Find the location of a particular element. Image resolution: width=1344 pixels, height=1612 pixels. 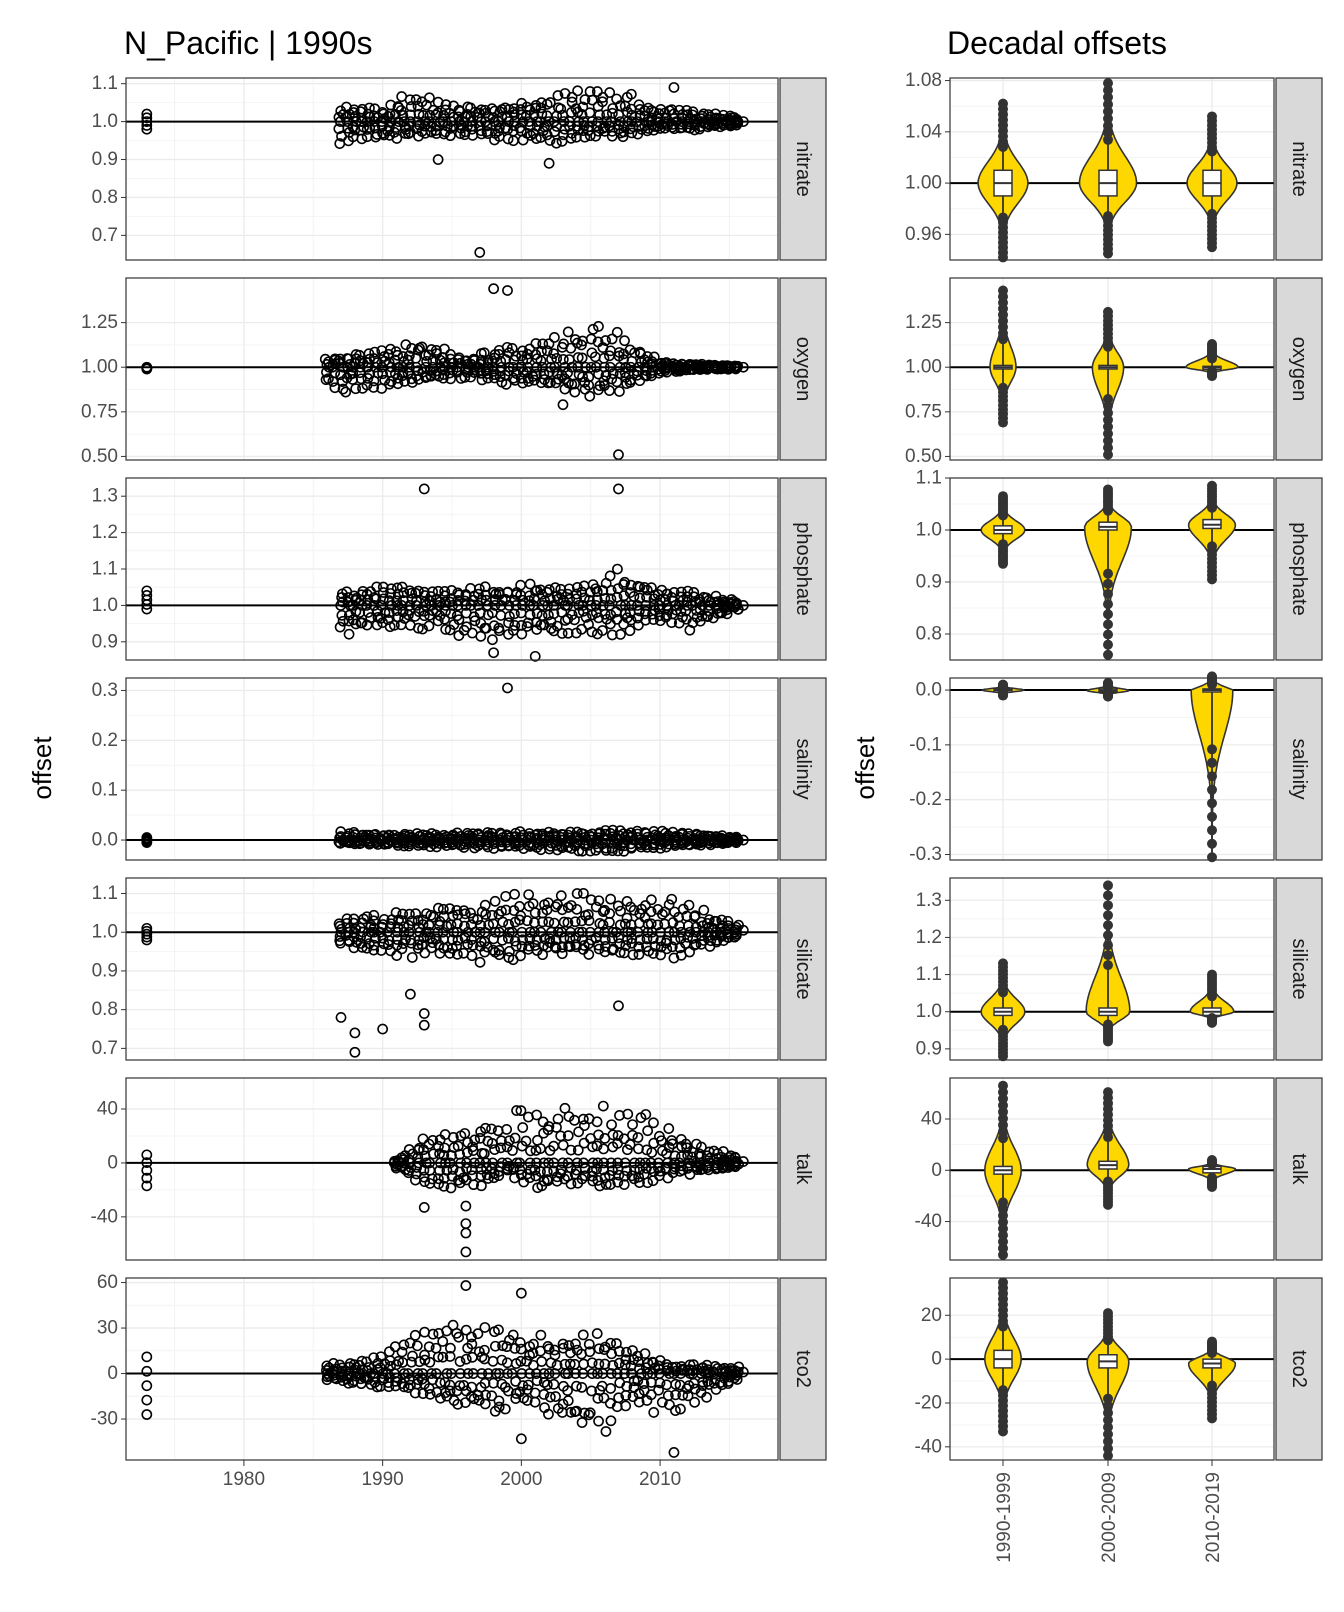

right-salinity-outlier-dots is located at coordinates (1108, 689).